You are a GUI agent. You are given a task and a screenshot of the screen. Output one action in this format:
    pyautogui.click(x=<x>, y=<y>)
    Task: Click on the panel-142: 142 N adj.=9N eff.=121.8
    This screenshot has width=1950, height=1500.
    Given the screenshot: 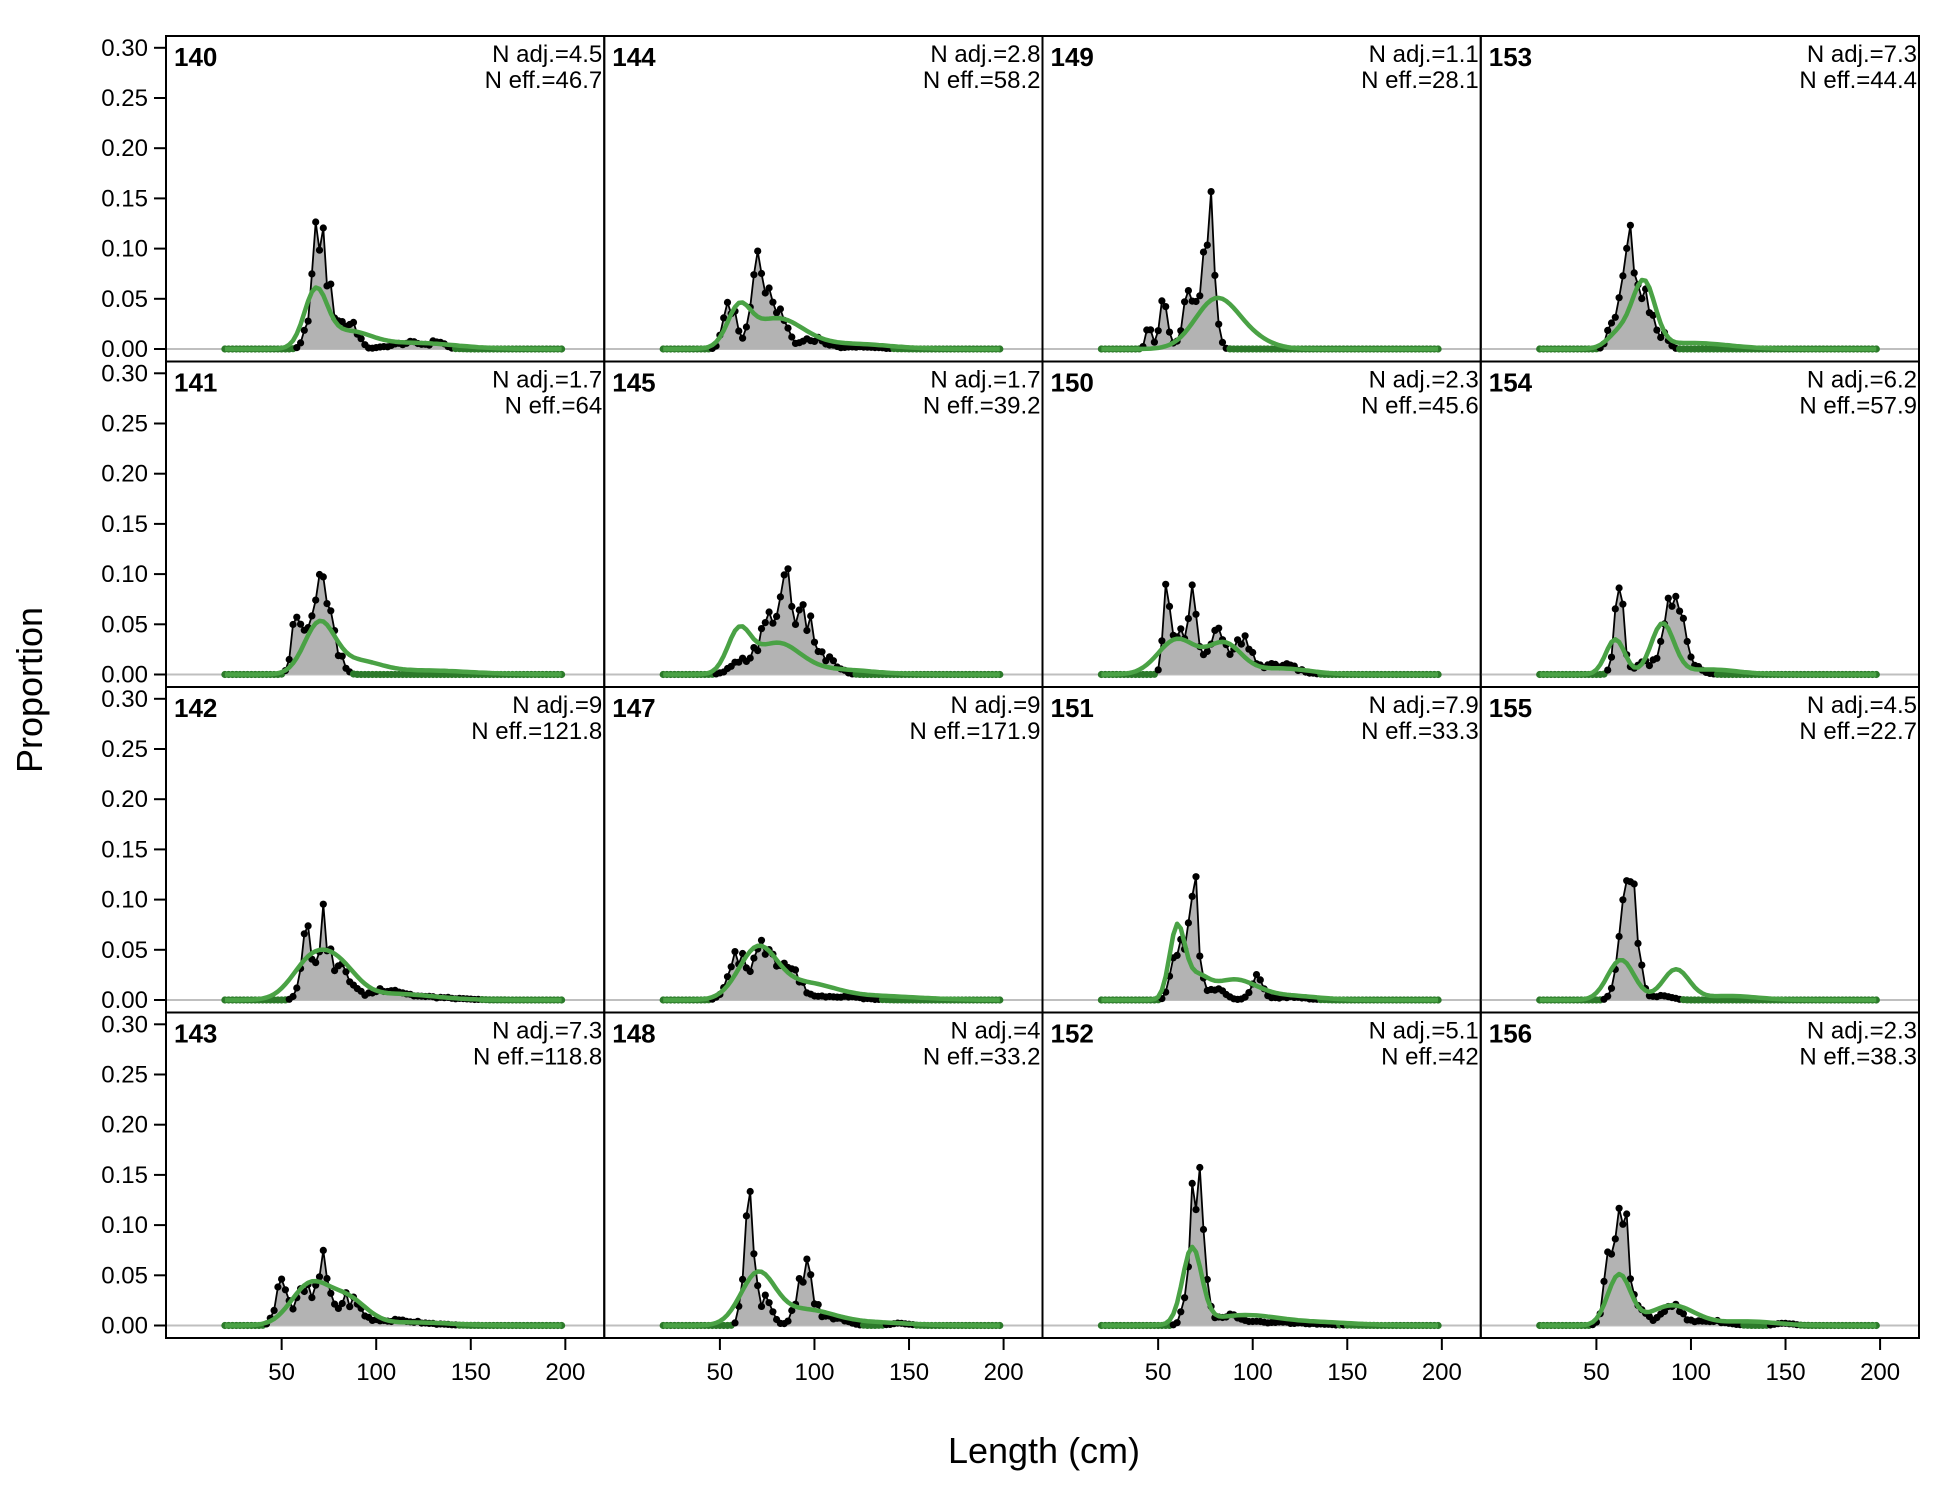 What is the action you would take?
    pyautogui.click(x=385, y=850)
    